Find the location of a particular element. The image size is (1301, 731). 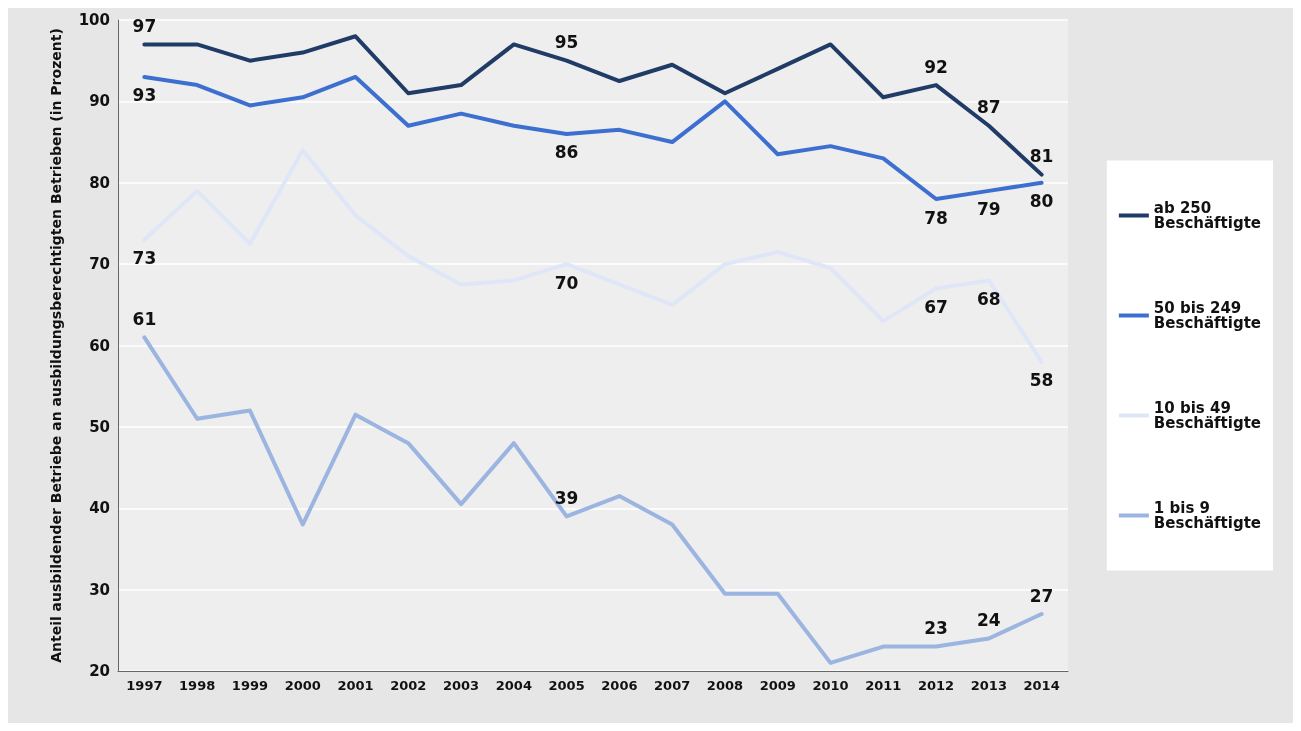

x-tick-label: 2001 is located at coordinates (355, 685).